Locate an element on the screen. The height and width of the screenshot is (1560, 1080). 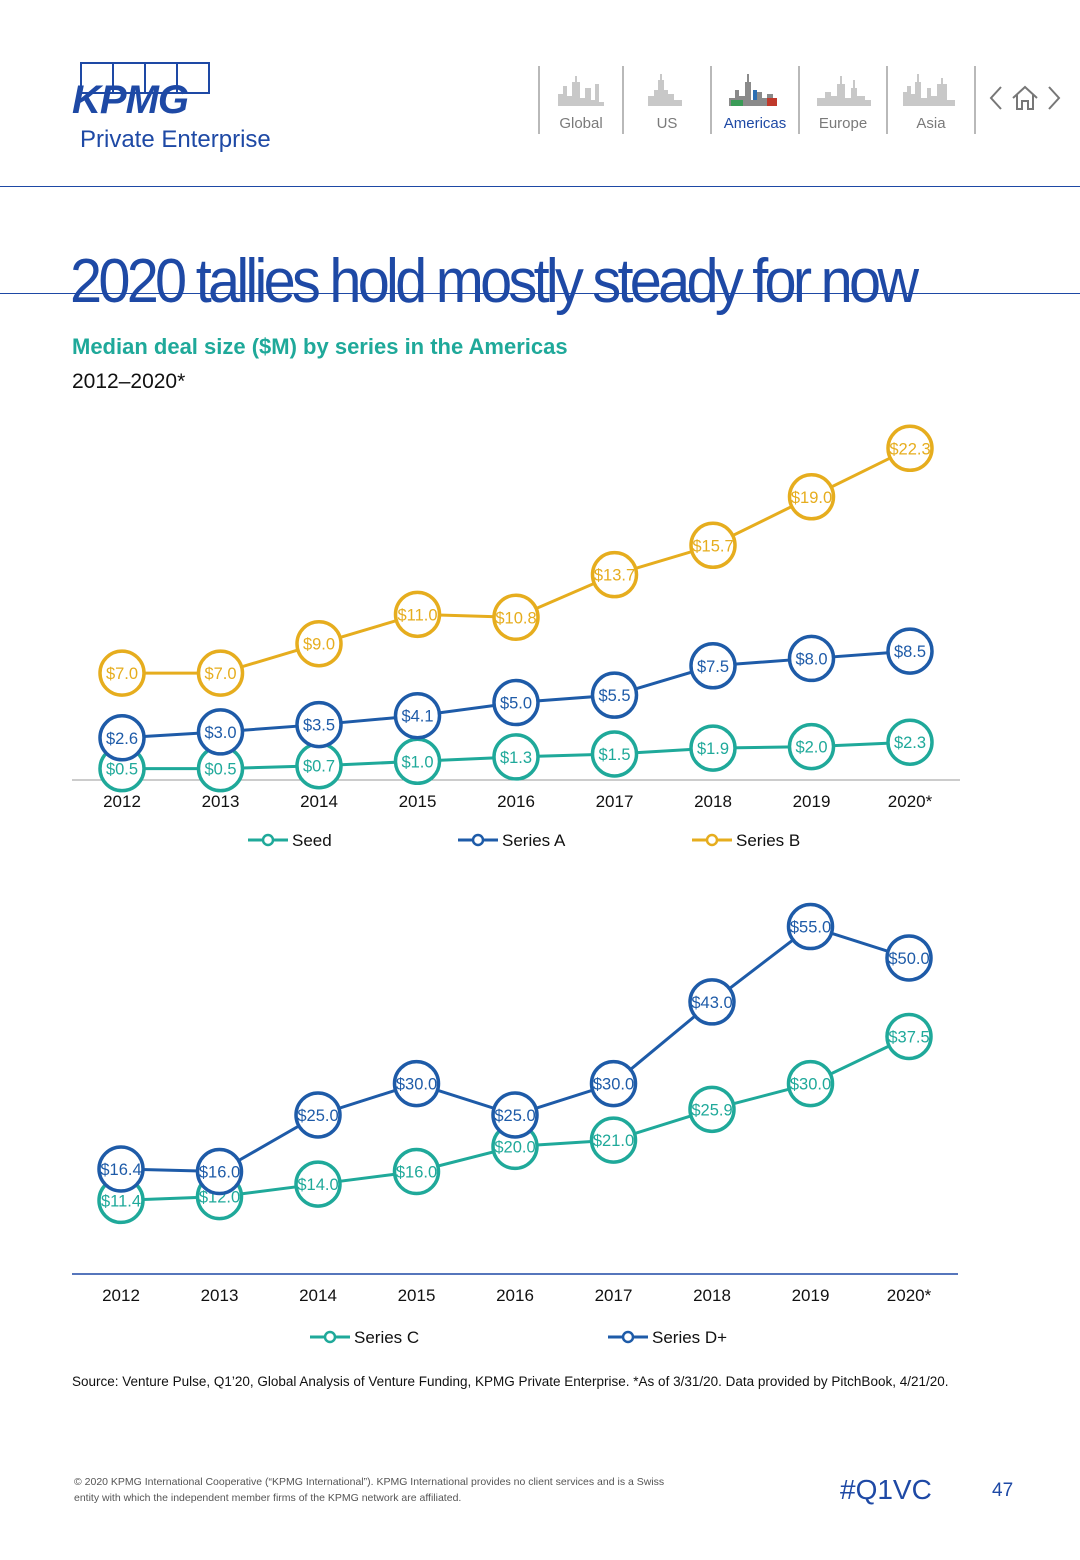
nav-europe: Europe is located at coordinates (842, 100).